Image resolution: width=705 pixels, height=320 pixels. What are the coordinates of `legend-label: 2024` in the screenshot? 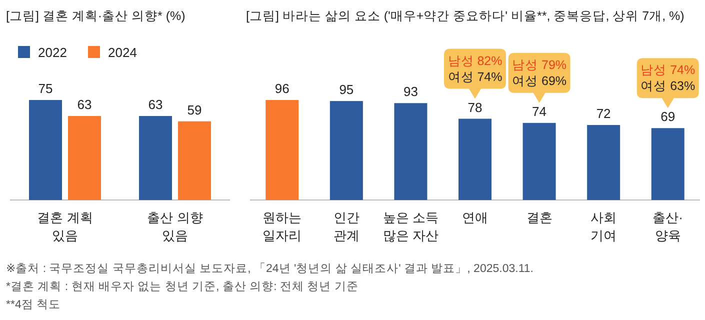 It's located at (122, 52).